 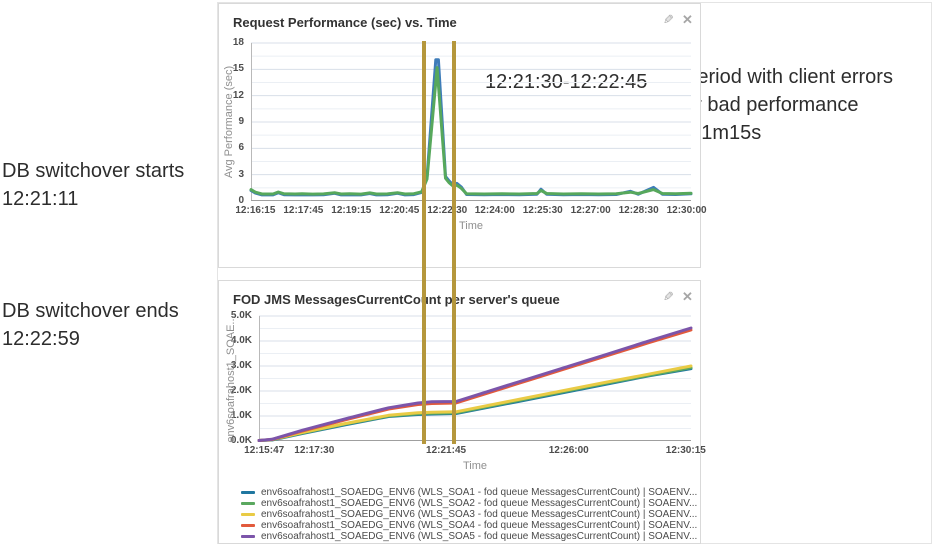 I want to click on wls-soa5-count-line, so click(x=475, y=384).